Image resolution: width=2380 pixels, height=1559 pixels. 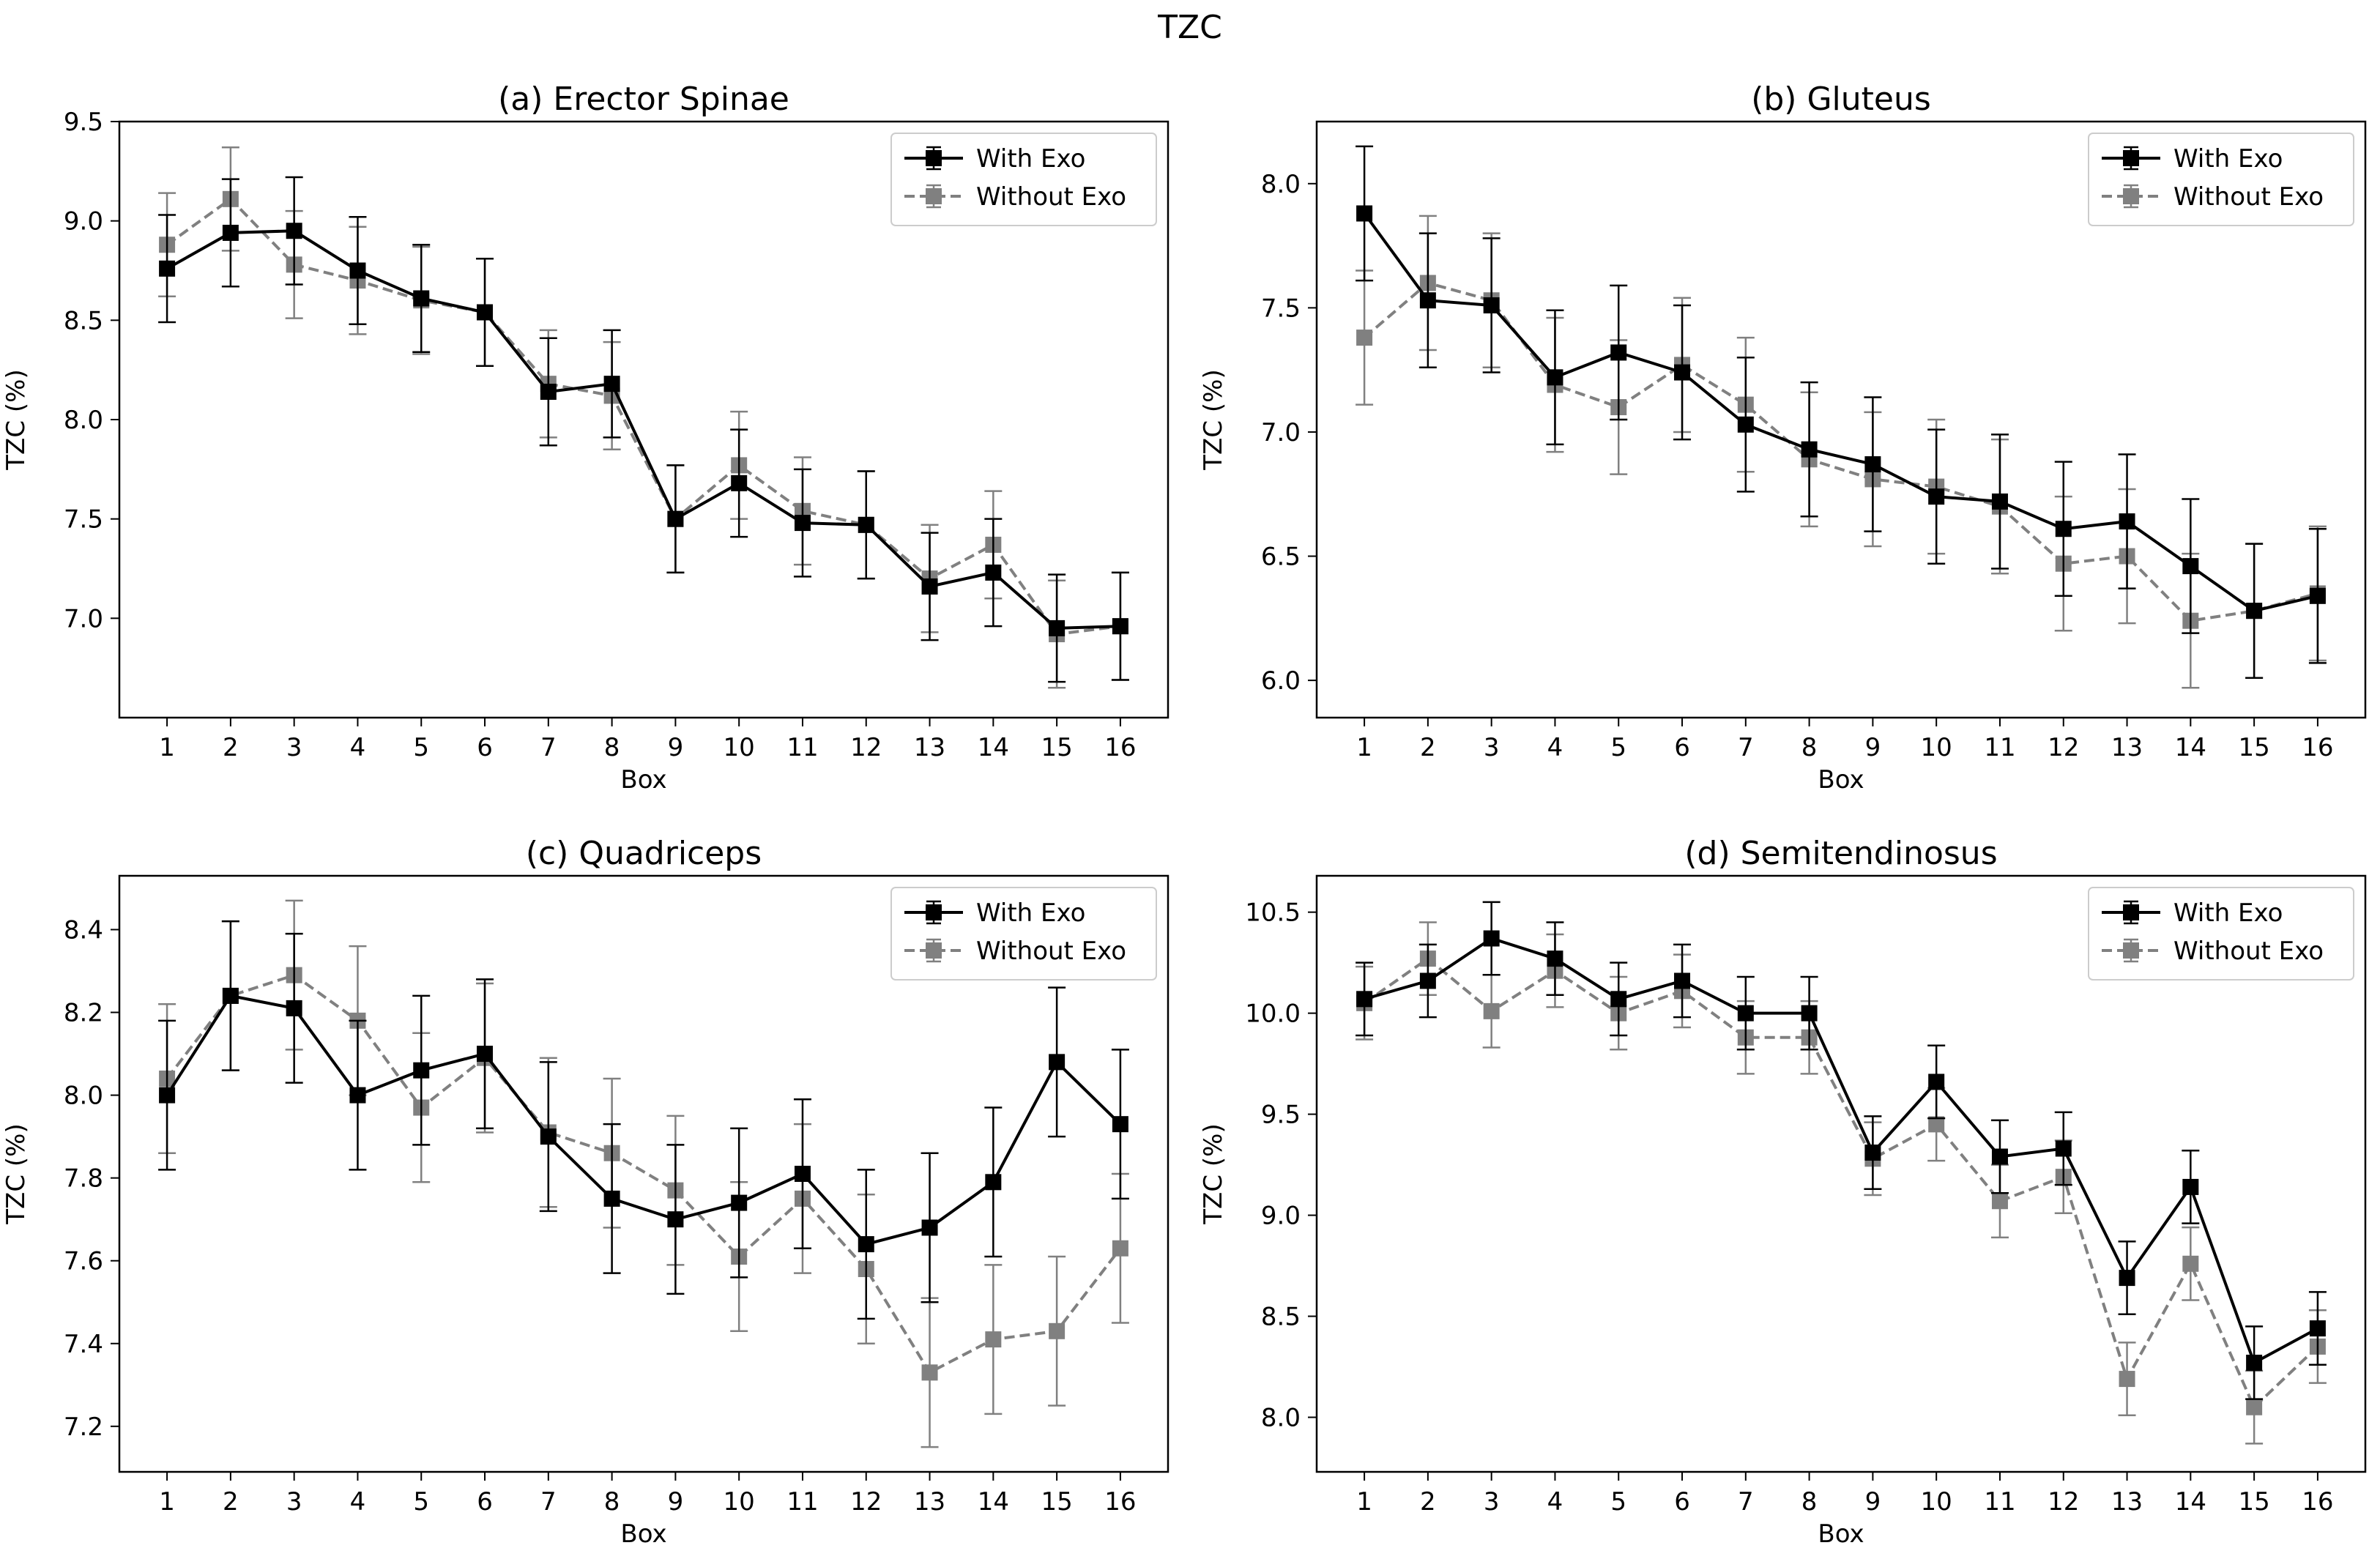 I want to click on y-tick-label: 7.5, so click(x=83, y=520).